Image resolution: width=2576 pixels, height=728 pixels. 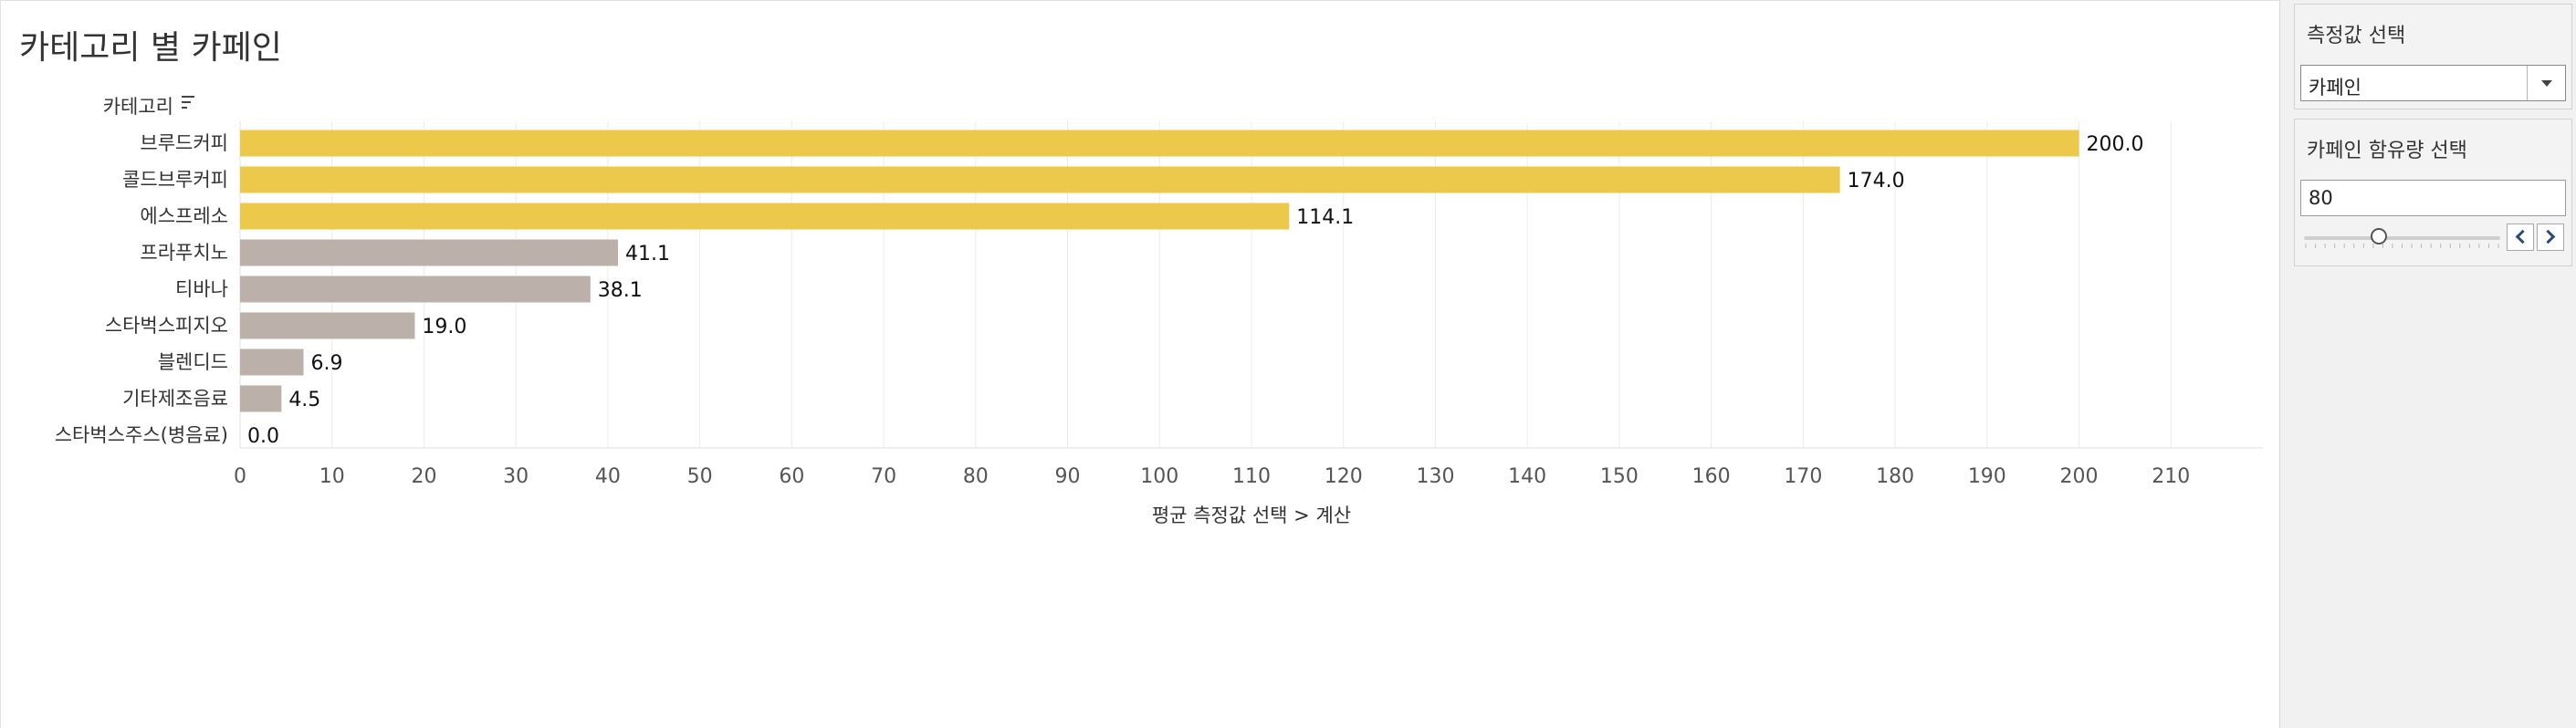 What do you see at coordinates (516, 476) in the screenshot?
I see `x-tick-label: 30` at bounding box center [516, 476].